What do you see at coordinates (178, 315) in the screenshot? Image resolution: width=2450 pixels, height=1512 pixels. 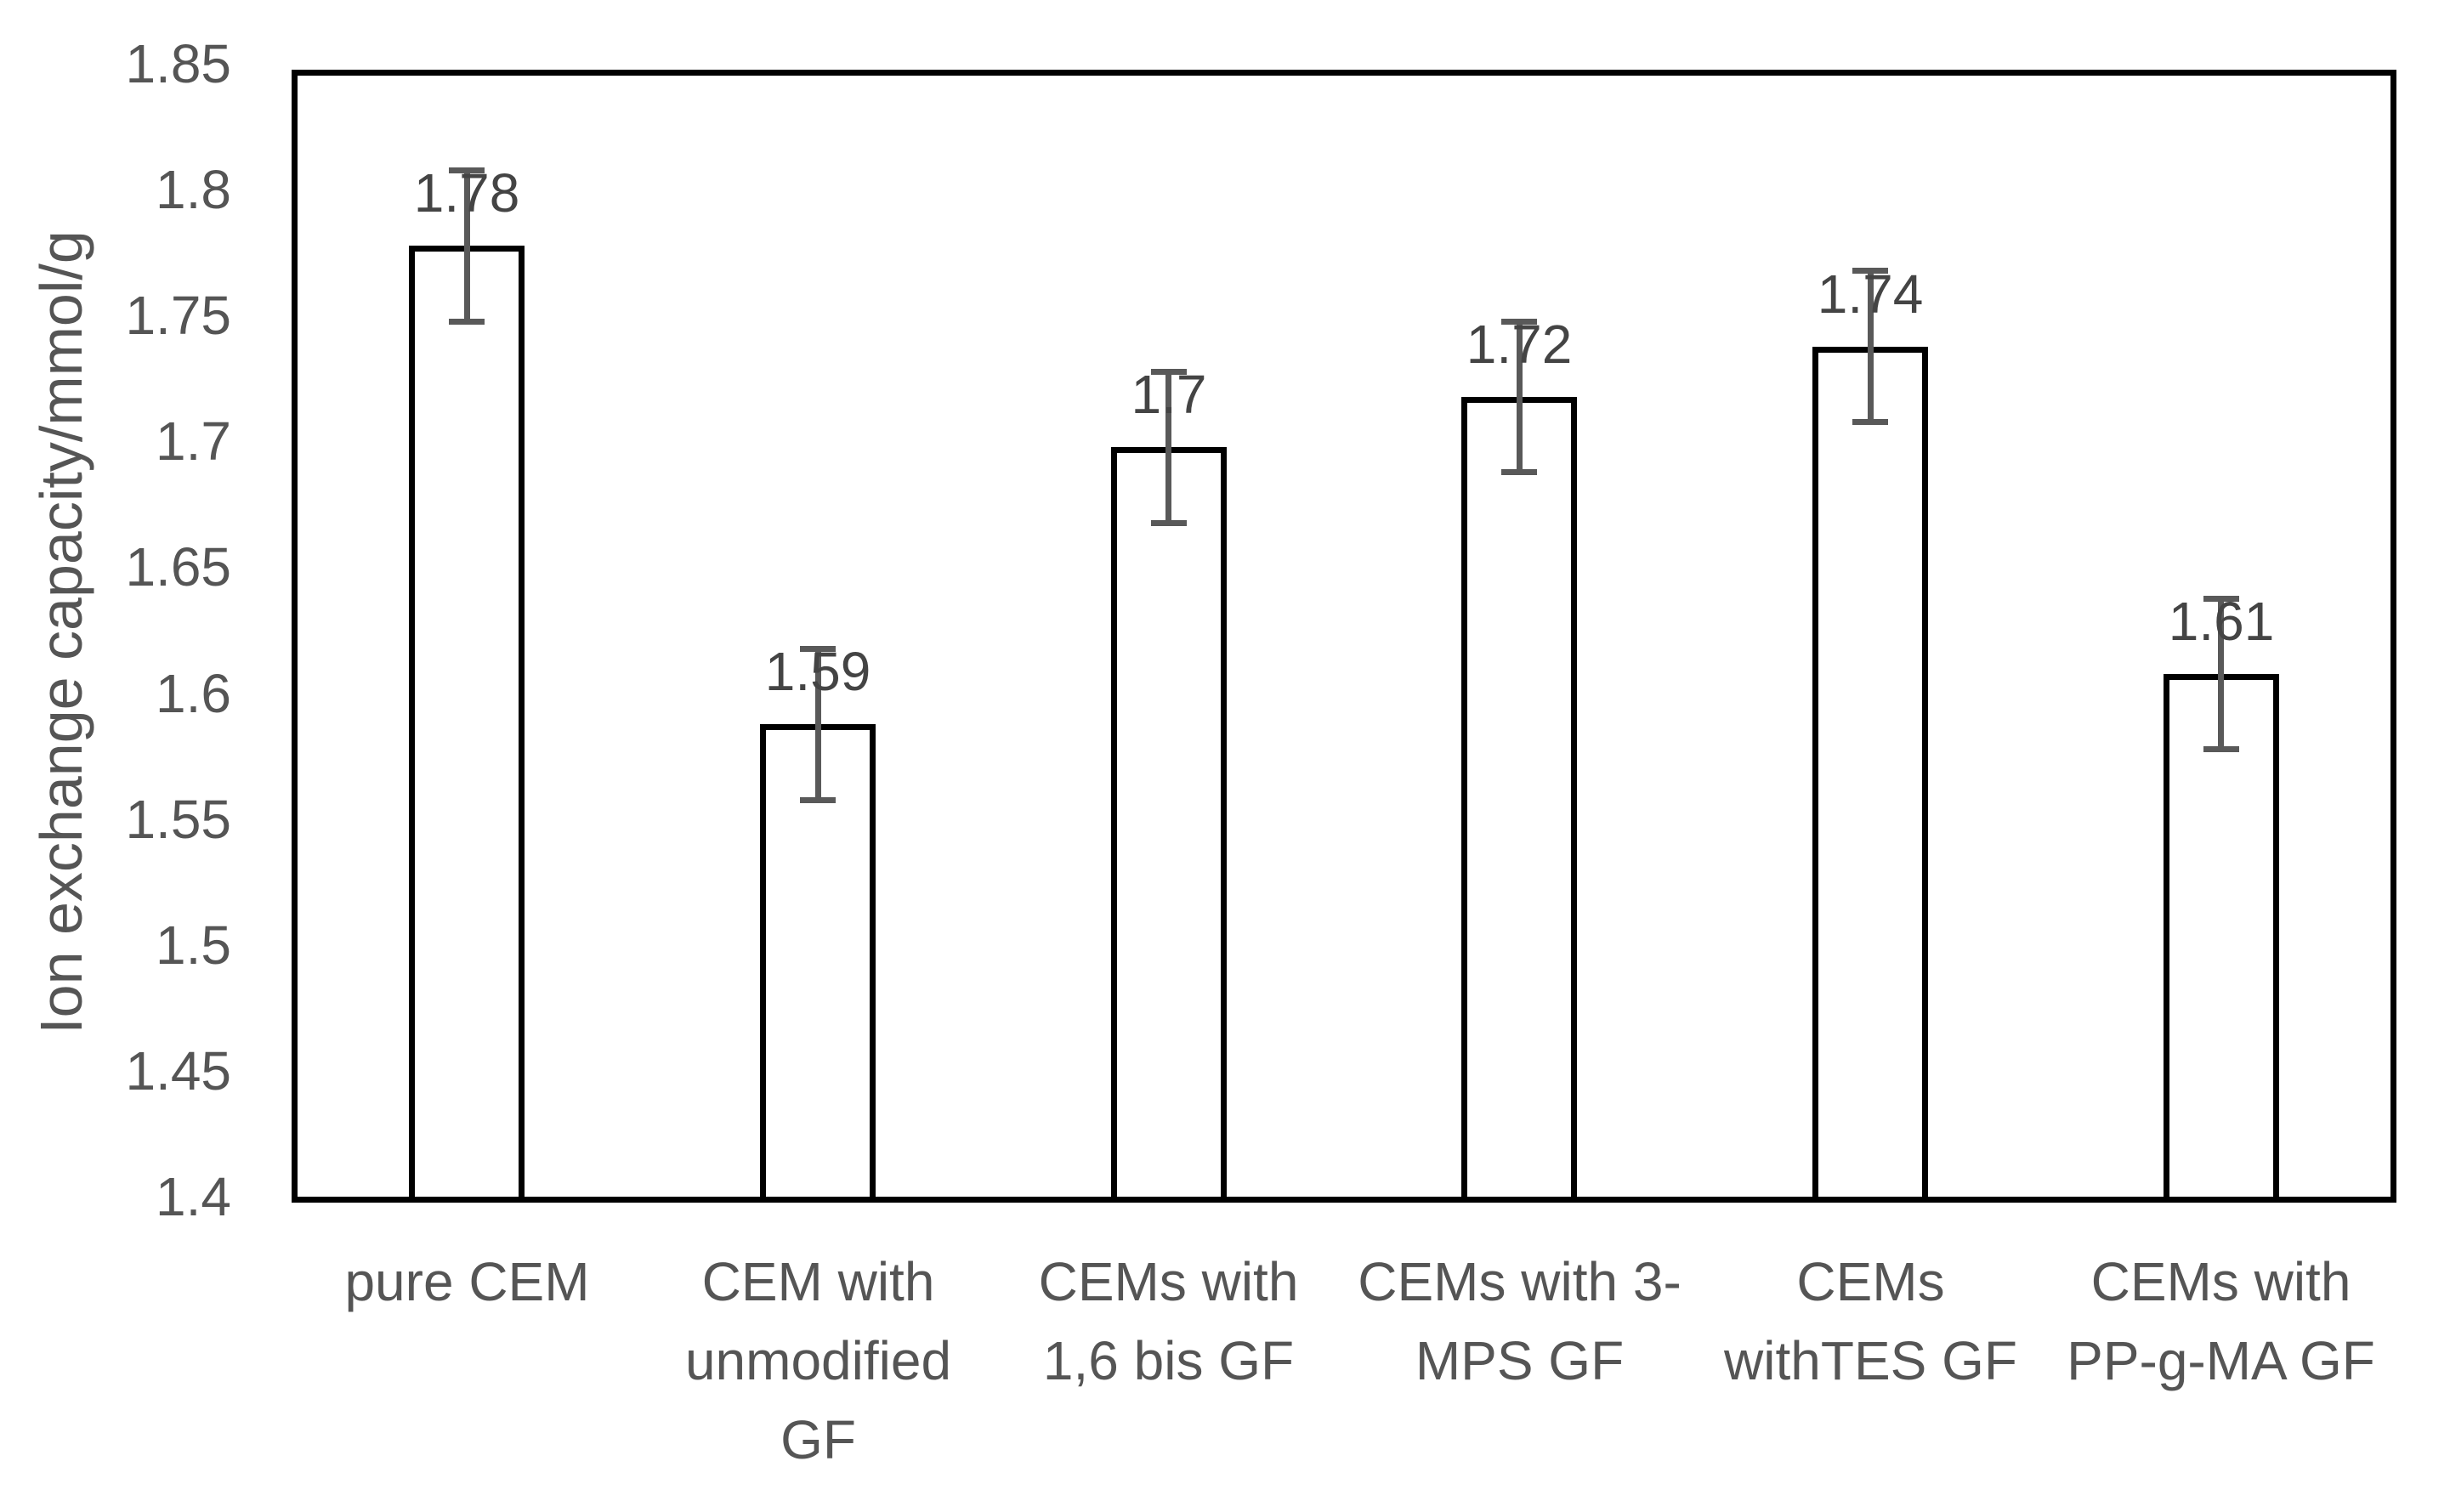 I see `y-tick-label: 1.75` at bounding box center [178, 315].